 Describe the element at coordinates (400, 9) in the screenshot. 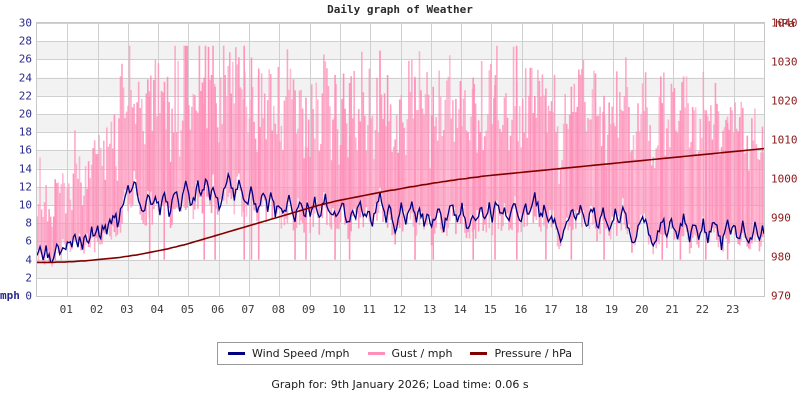

I see `page-title: Daily graph of Weather` at that location.